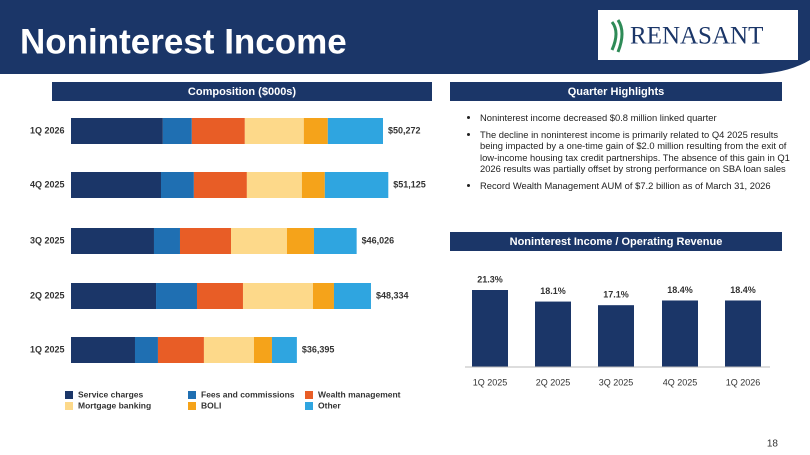  Describe the element at coordinates (404, 130) in the screenshot. I see `total-label: $50,272` at that location.